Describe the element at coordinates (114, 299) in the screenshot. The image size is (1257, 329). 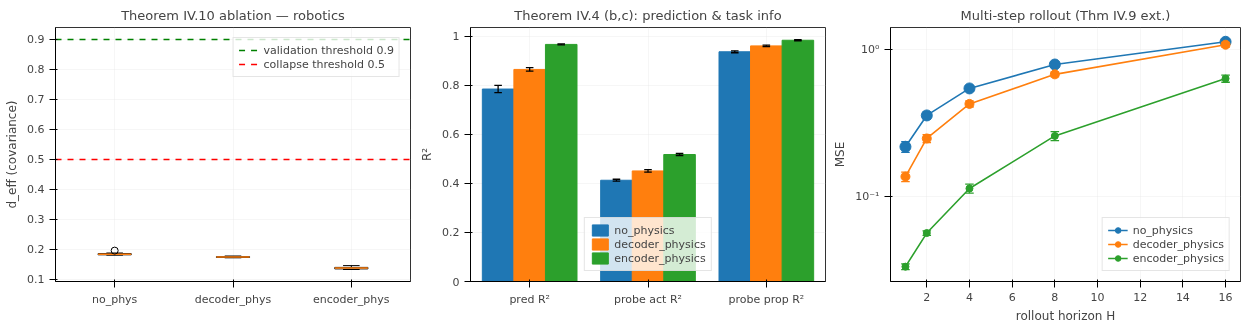
I see `x-tick-label: no_phys` at that location.